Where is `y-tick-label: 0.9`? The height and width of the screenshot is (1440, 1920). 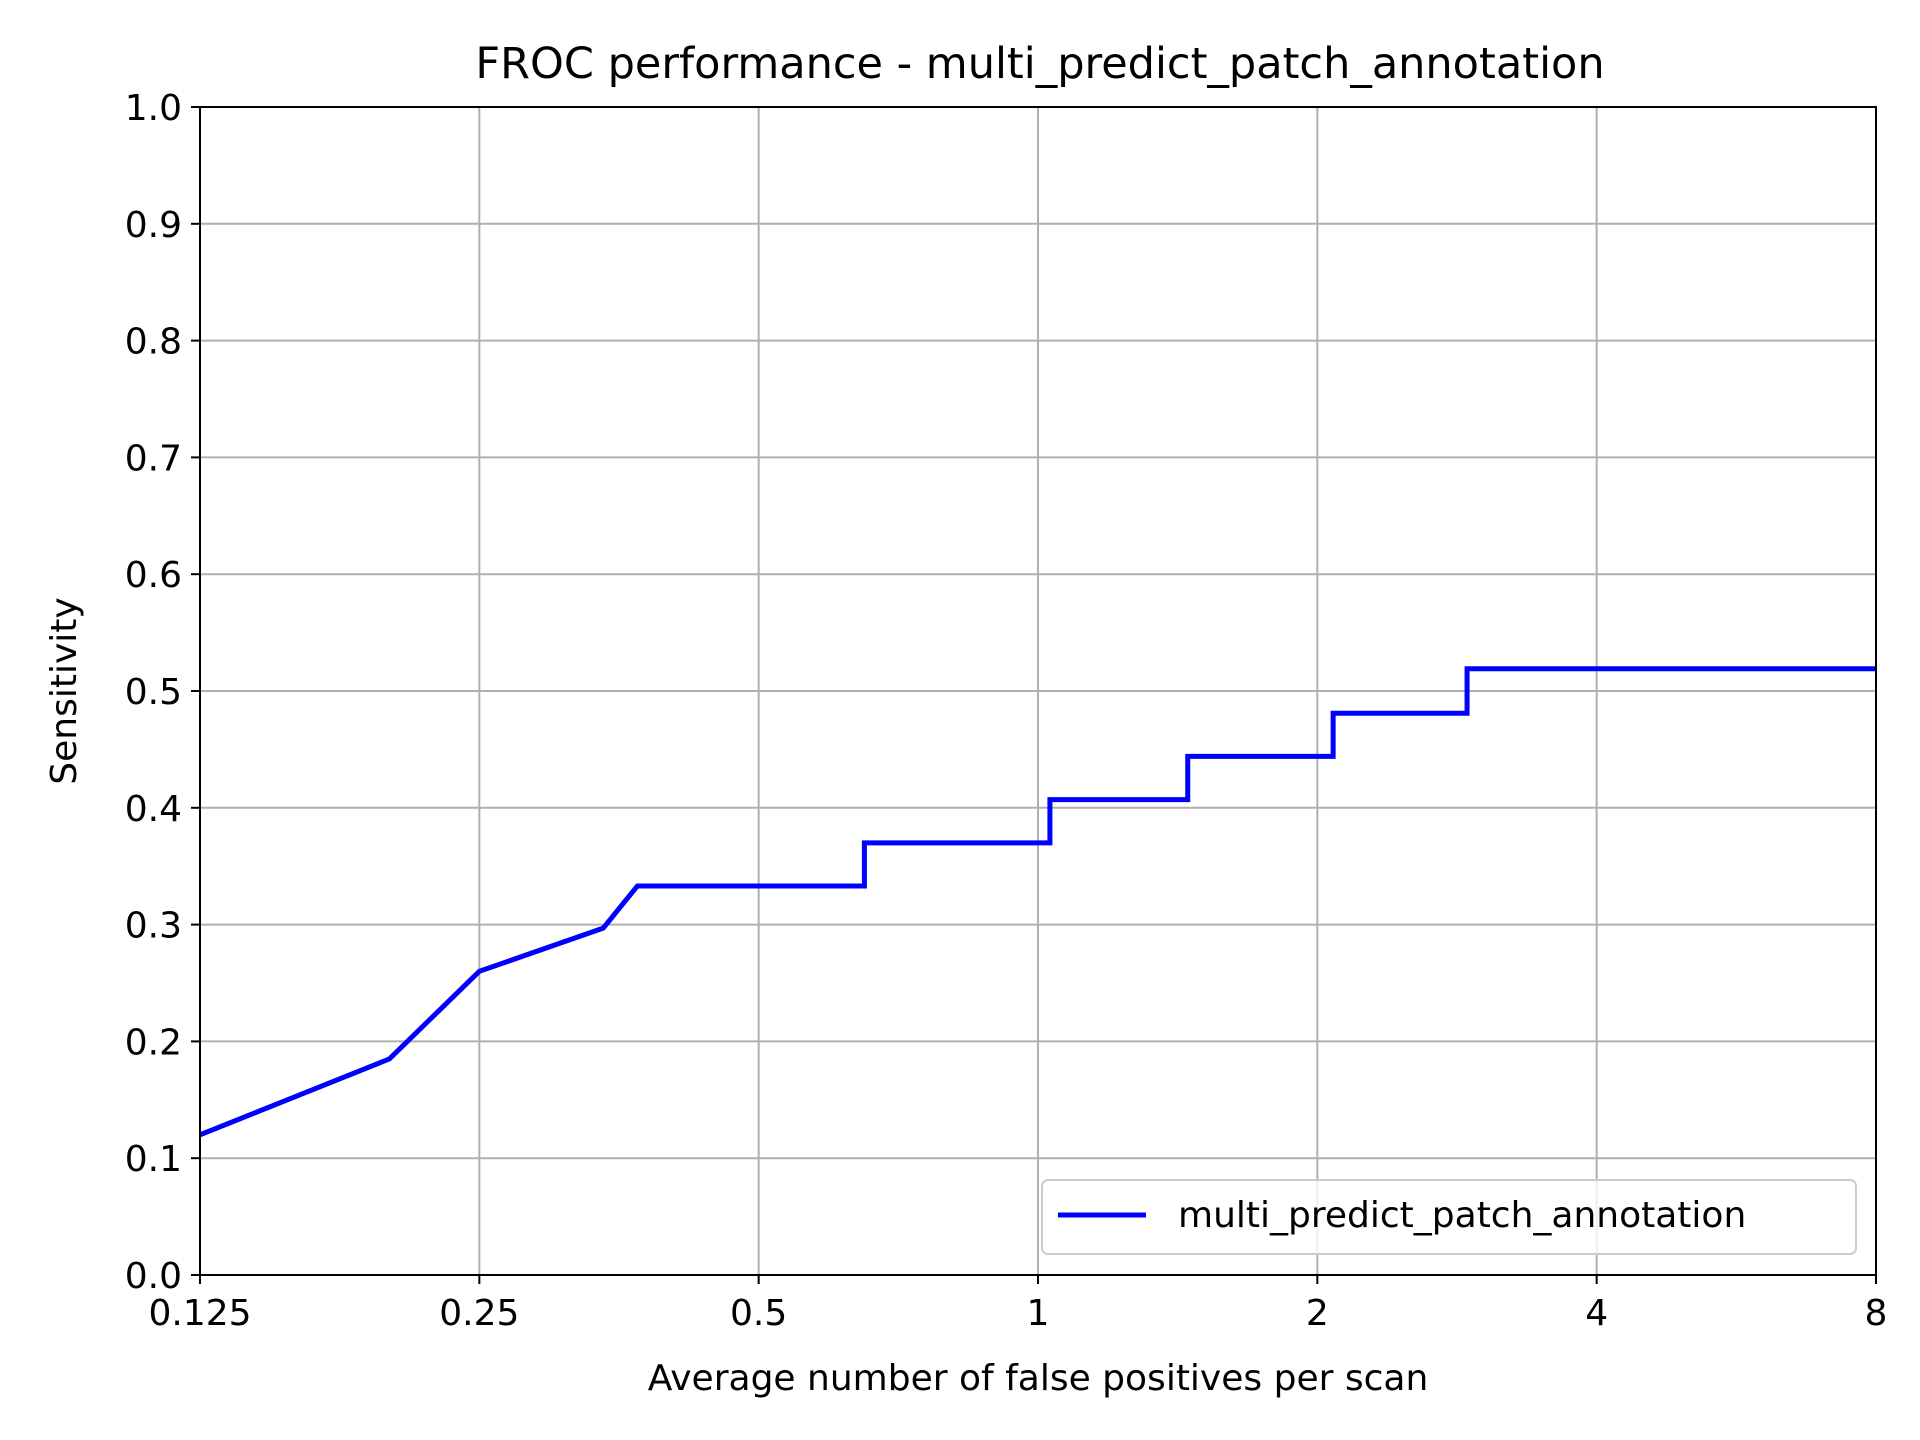
y-tick-label: 0.9 is located at coordinates (153, 225).